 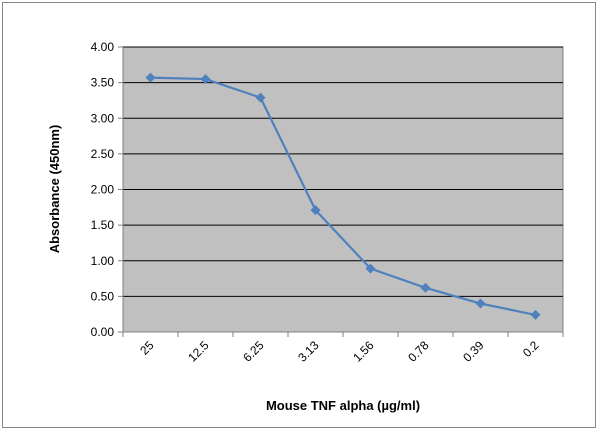 I want to click on x-tick-label: 0.2, so click(x=531, y=349).